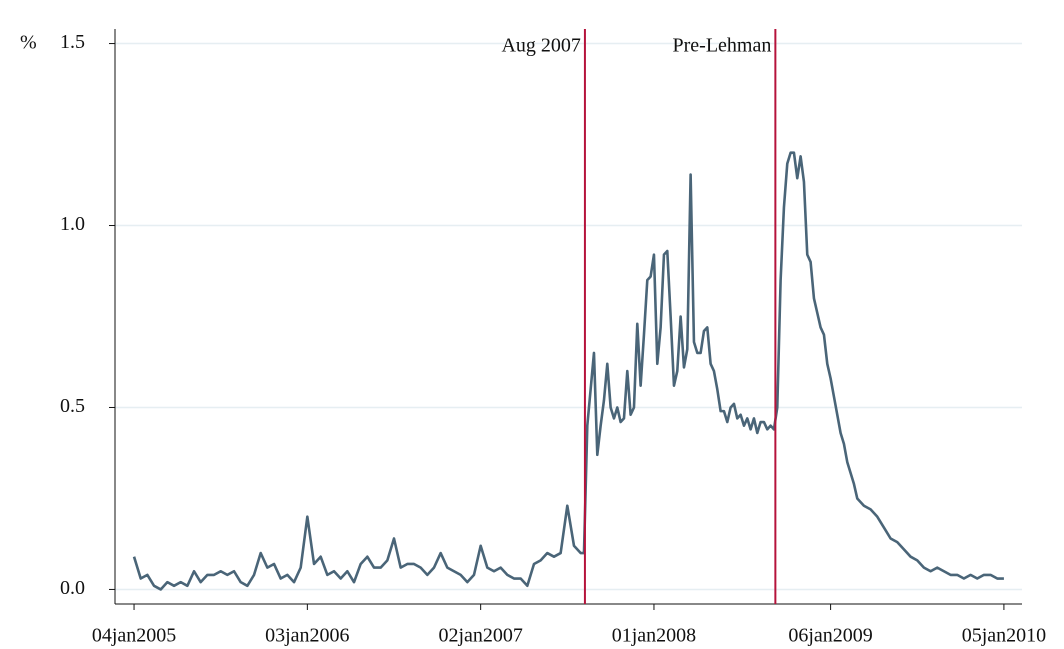 Image resolution: width=1064 pixels, height=649 pixels. Describe the element at coordinates (540, 46) in the screenshot. I see `event-label: Aug 2007` at that location.